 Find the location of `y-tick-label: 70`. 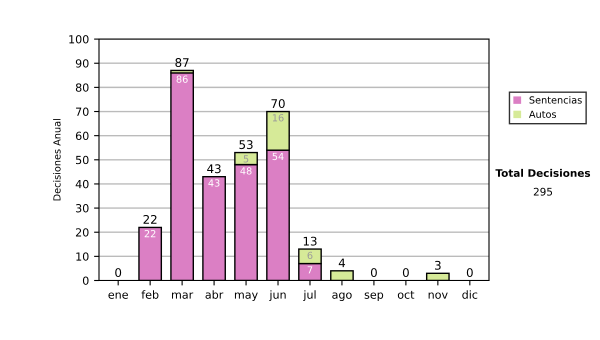

y-tick-label: 70 is located at coordinates (82, 111).